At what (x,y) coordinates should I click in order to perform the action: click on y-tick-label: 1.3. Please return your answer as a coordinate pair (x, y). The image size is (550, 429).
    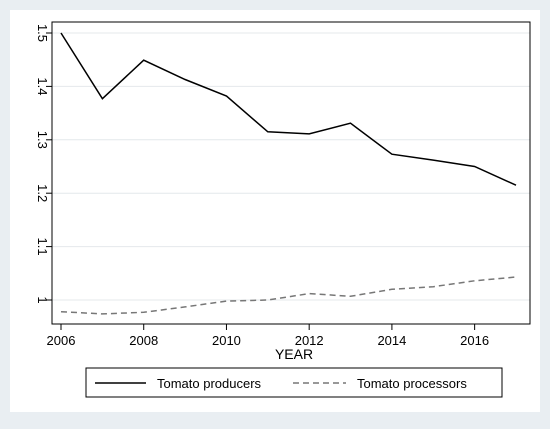
    Looking at the image, I should click on (42, 140).